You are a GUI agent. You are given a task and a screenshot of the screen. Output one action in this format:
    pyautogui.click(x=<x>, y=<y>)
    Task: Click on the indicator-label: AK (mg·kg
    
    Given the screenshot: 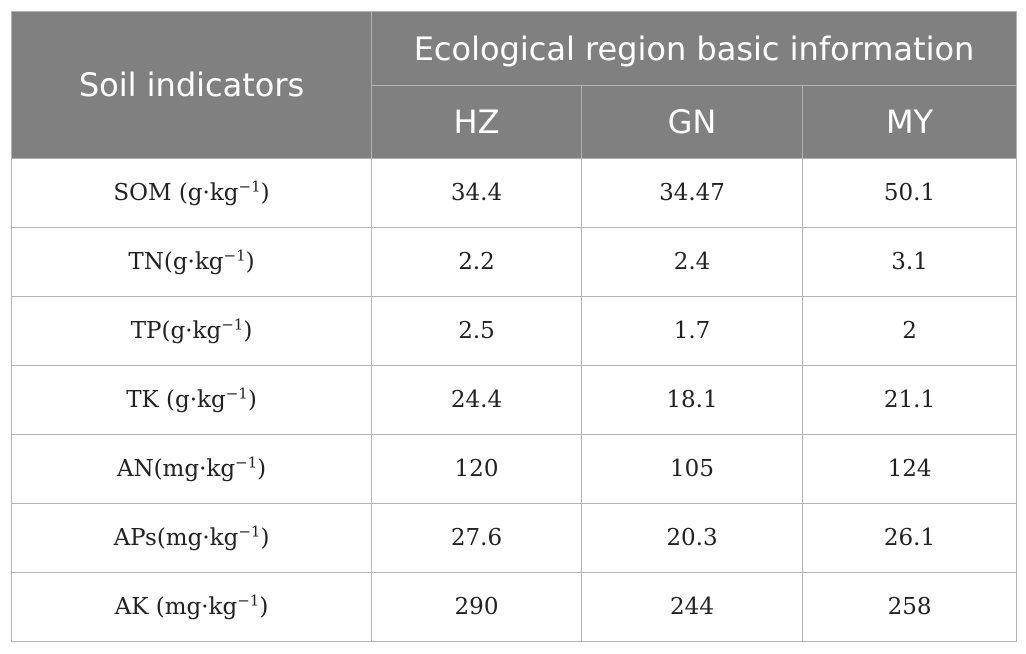 What is the action you would take?
    pyautogui.click(x=176, y=607)
    